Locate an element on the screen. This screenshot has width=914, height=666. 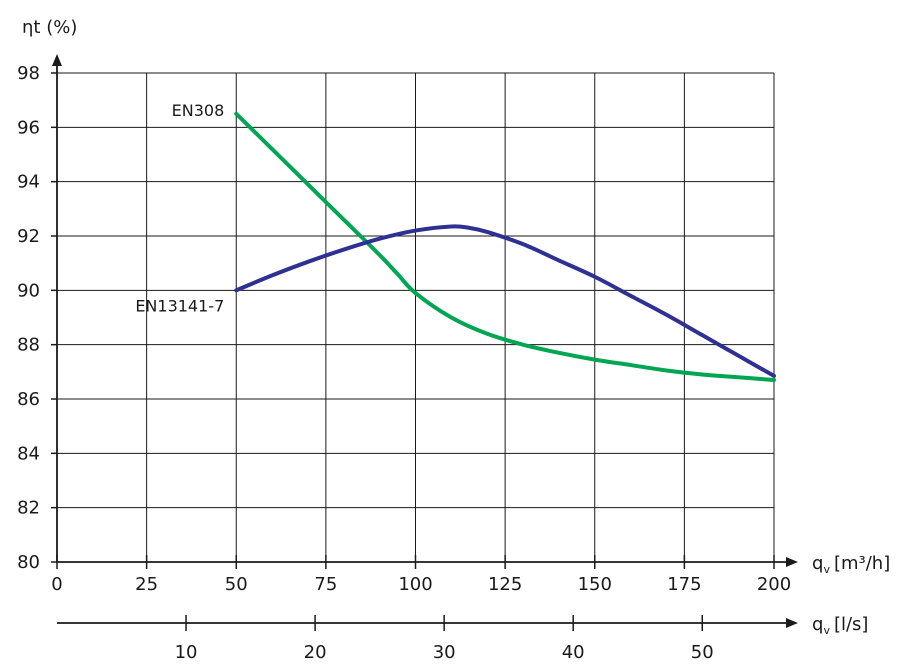
y-tick-label: 94 is located at coordinates (28, 182).